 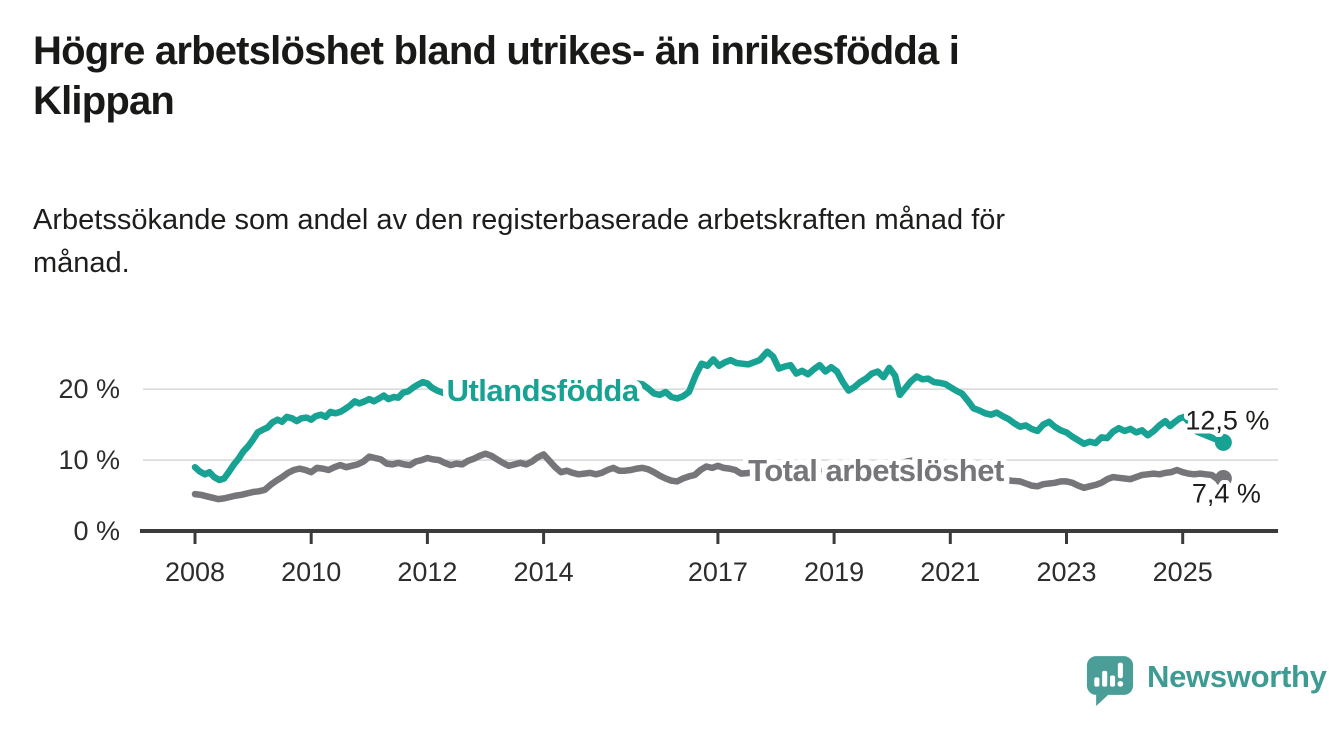 What do you see at coordinates (543, 390) in the screenshot?
I see `series-inline-label-utlandsf-dda: Utlandsfödda` at bounding box center [543, 390].